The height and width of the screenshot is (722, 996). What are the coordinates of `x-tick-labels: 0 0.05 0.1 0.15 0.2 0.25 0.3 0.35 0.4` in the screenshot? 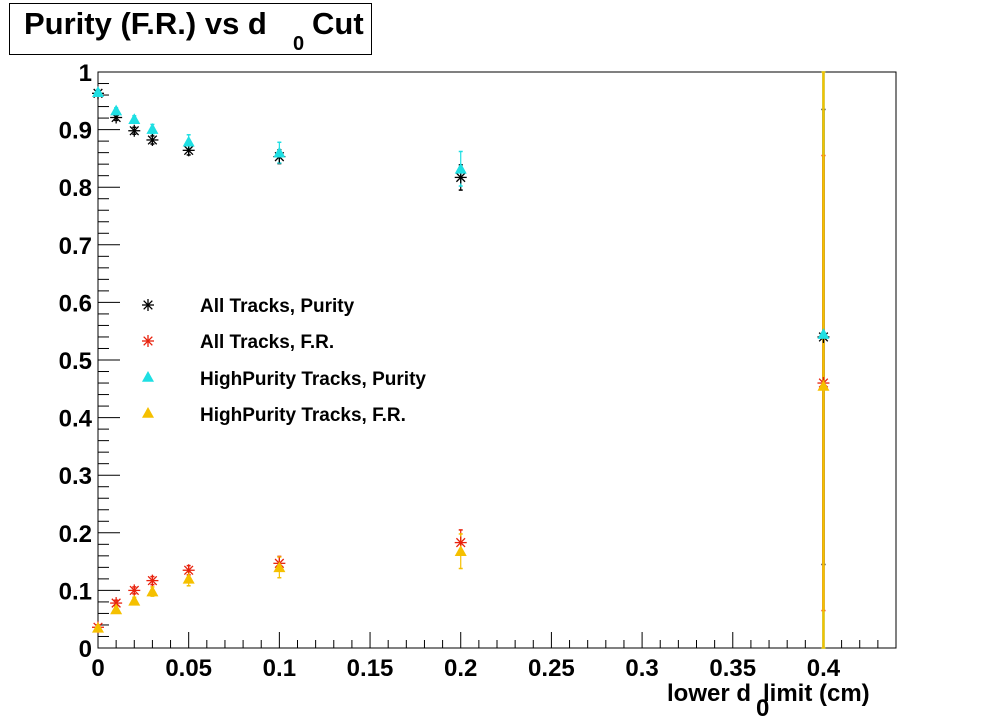 It's located at (465, 668).